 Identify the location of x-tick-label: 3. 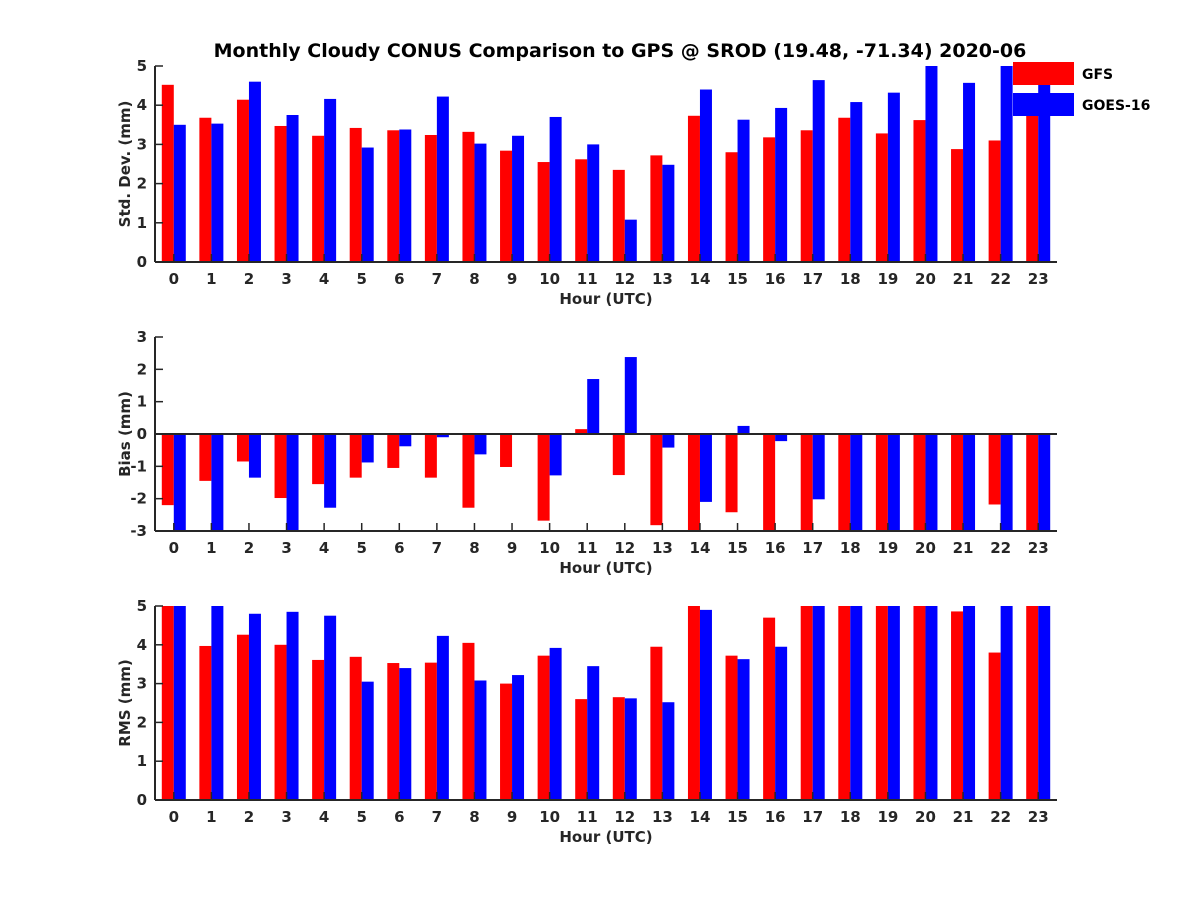
(286, 817).